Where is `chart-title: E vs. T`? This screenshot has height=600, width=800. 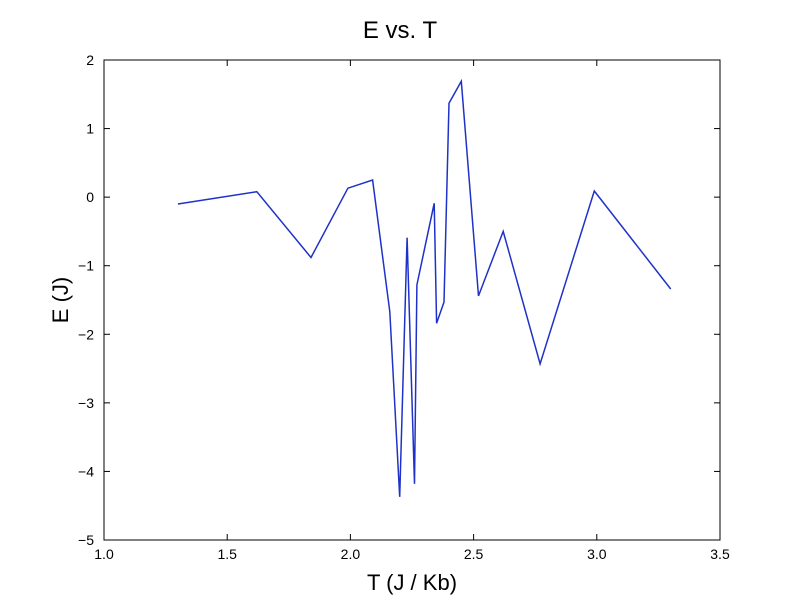
chart-title: E vs. T is located at coordinates (400, 30).